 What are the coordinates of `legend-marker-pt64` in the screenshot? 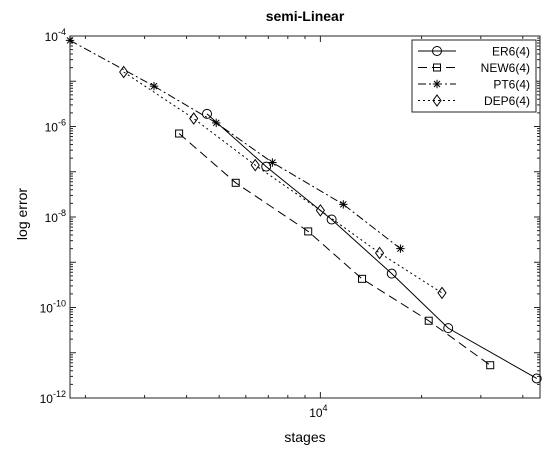 It's located at (437, 84).